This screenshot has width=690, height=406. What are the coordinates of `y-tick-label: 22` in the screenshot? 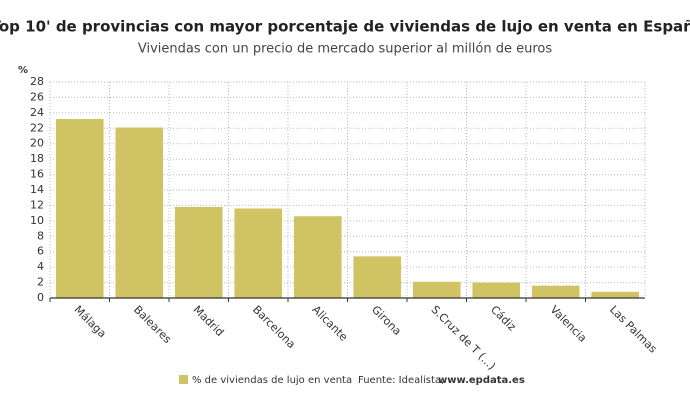 It's located at (37, 127).